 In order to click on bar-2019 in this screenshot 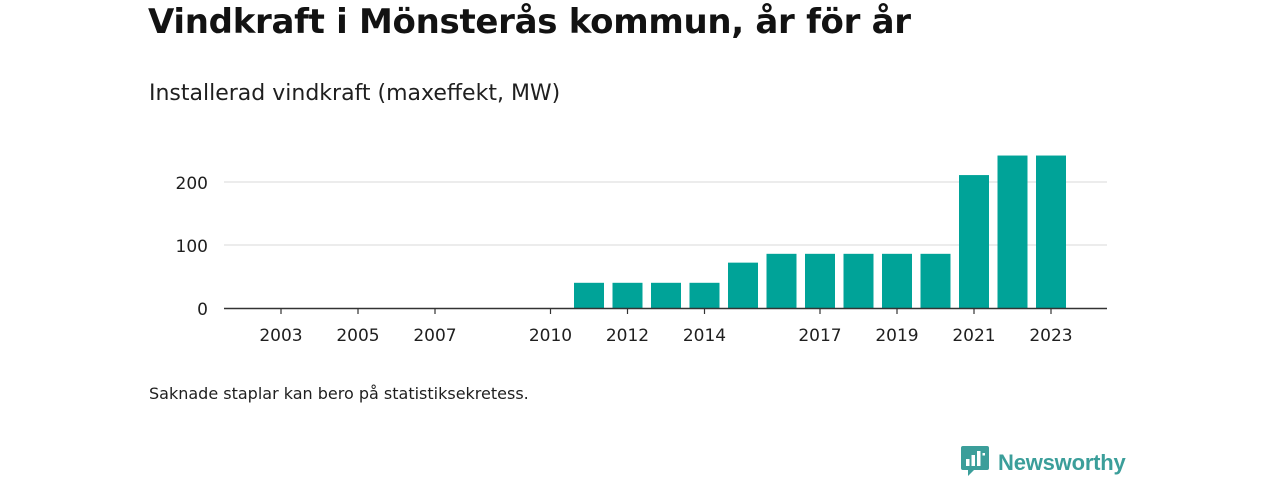, I will do `click(897, 280)`.